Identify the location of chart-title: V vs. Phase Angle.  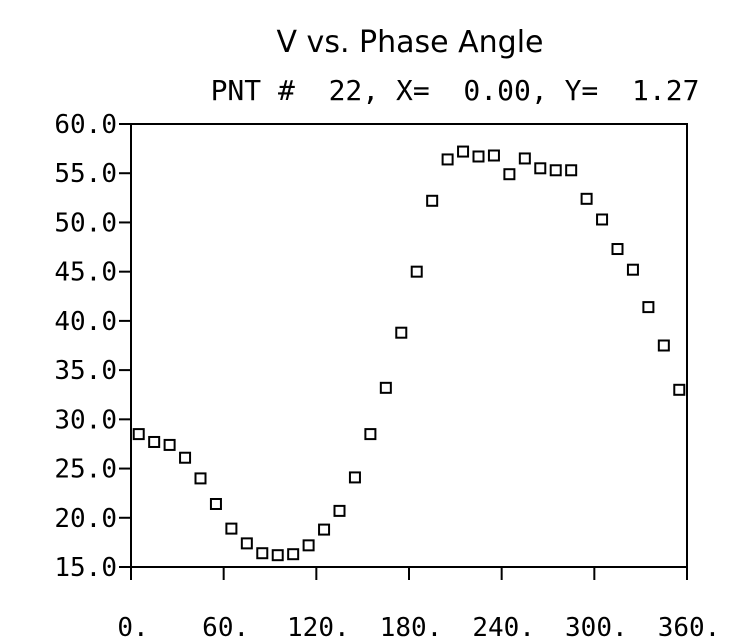
(410, 42).